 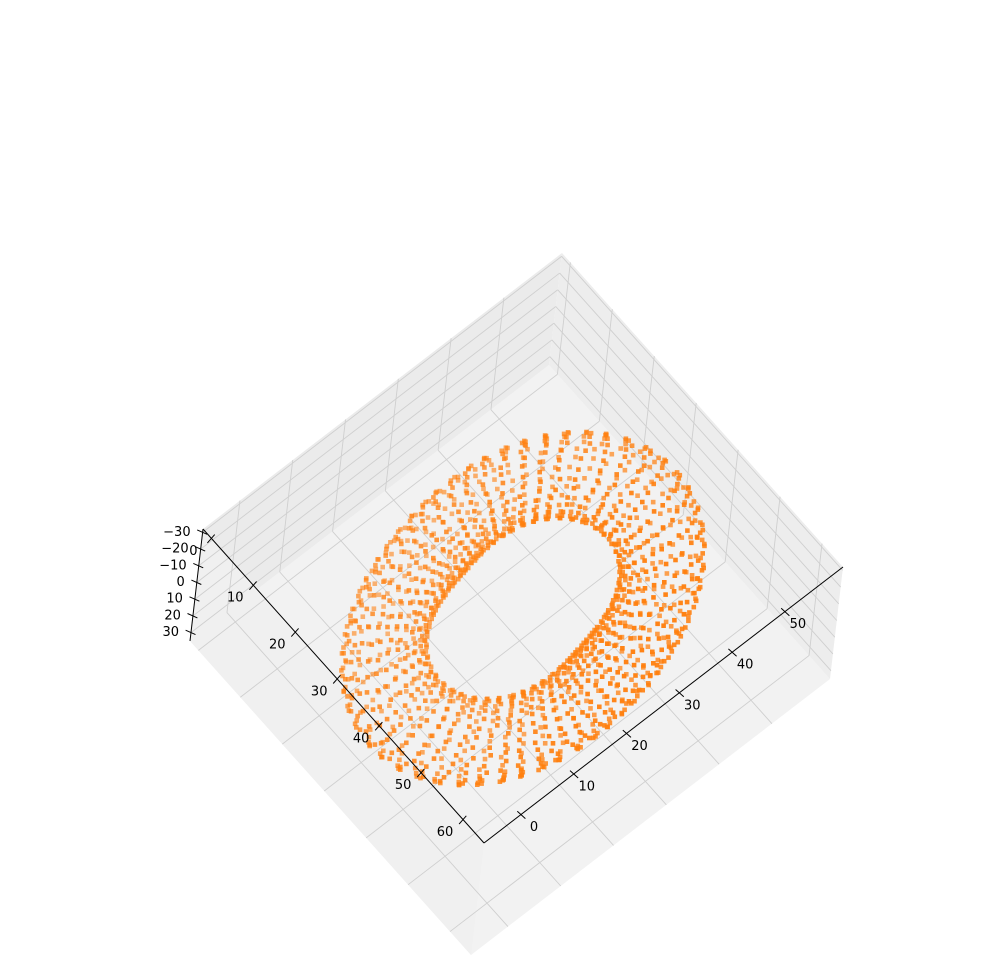 What do you see at coordinates (403, 785) in the screenshot?
I see `y-axis-tick-label: 50` at bounding box center [403, 785].